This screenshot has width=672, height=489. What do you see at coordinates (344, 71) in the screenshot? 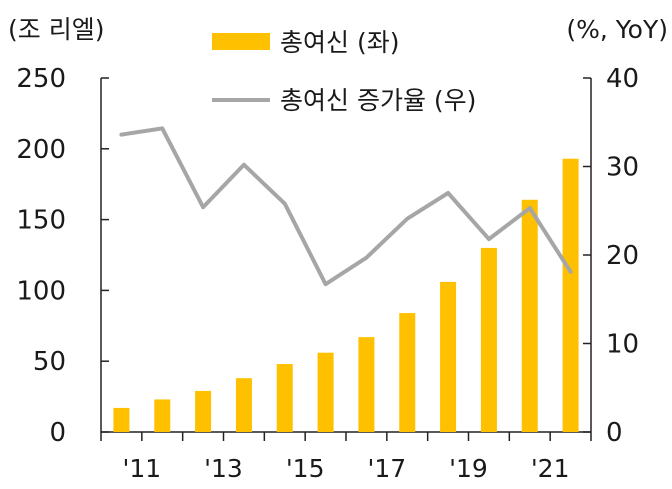
I see `legend: 총여신 (좌) 총여신 증가율 (우)` at bounding box center [344, 71].